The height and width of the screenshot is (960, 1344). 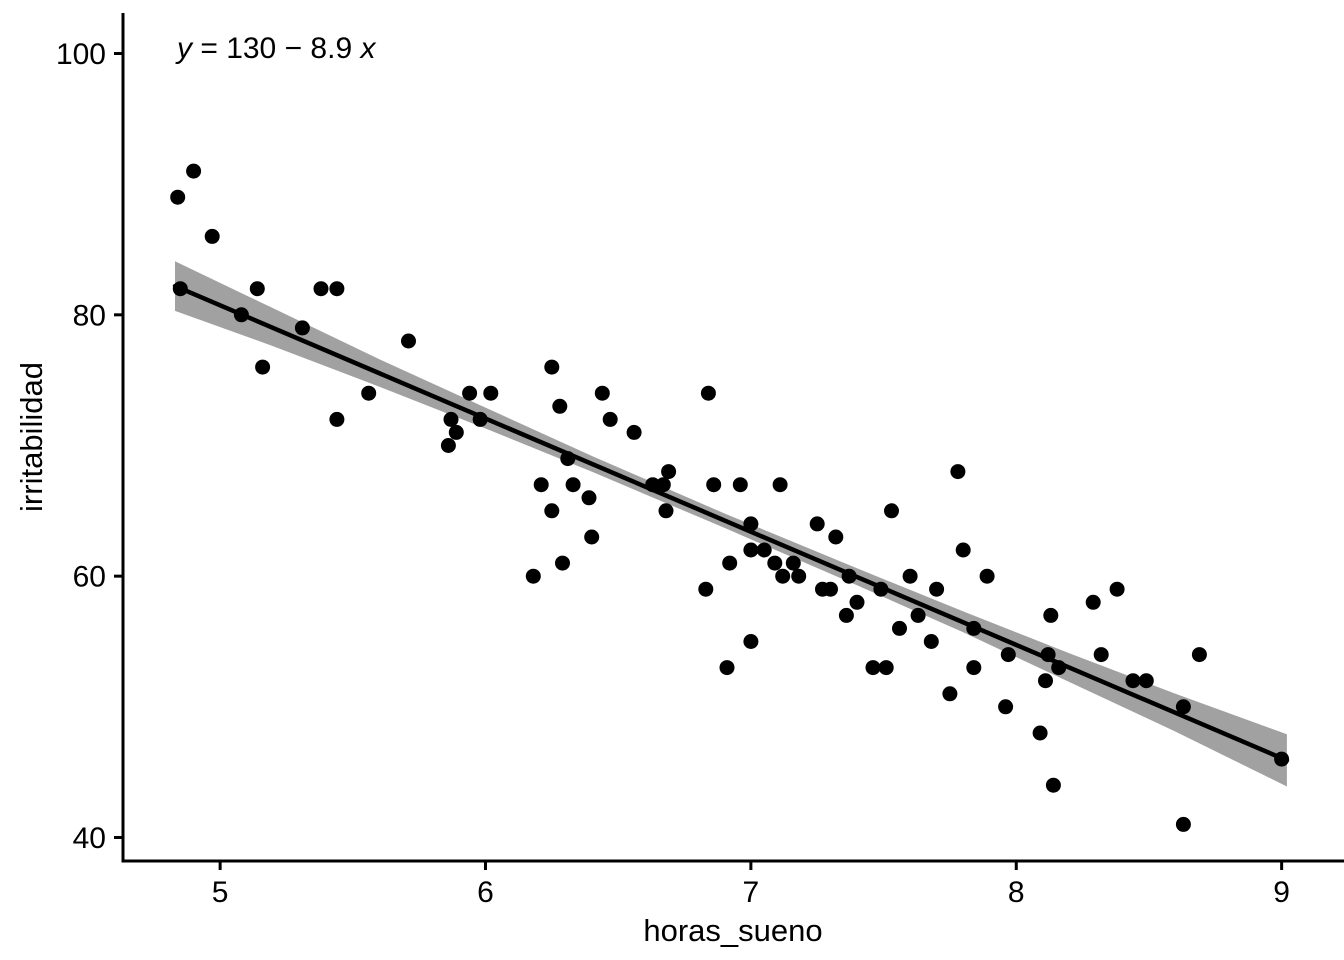 What do you see at coordinates (732, 930) in the screenshot?
I see `x-axis-title: horas_sueno` at bounding box center [732, 930].